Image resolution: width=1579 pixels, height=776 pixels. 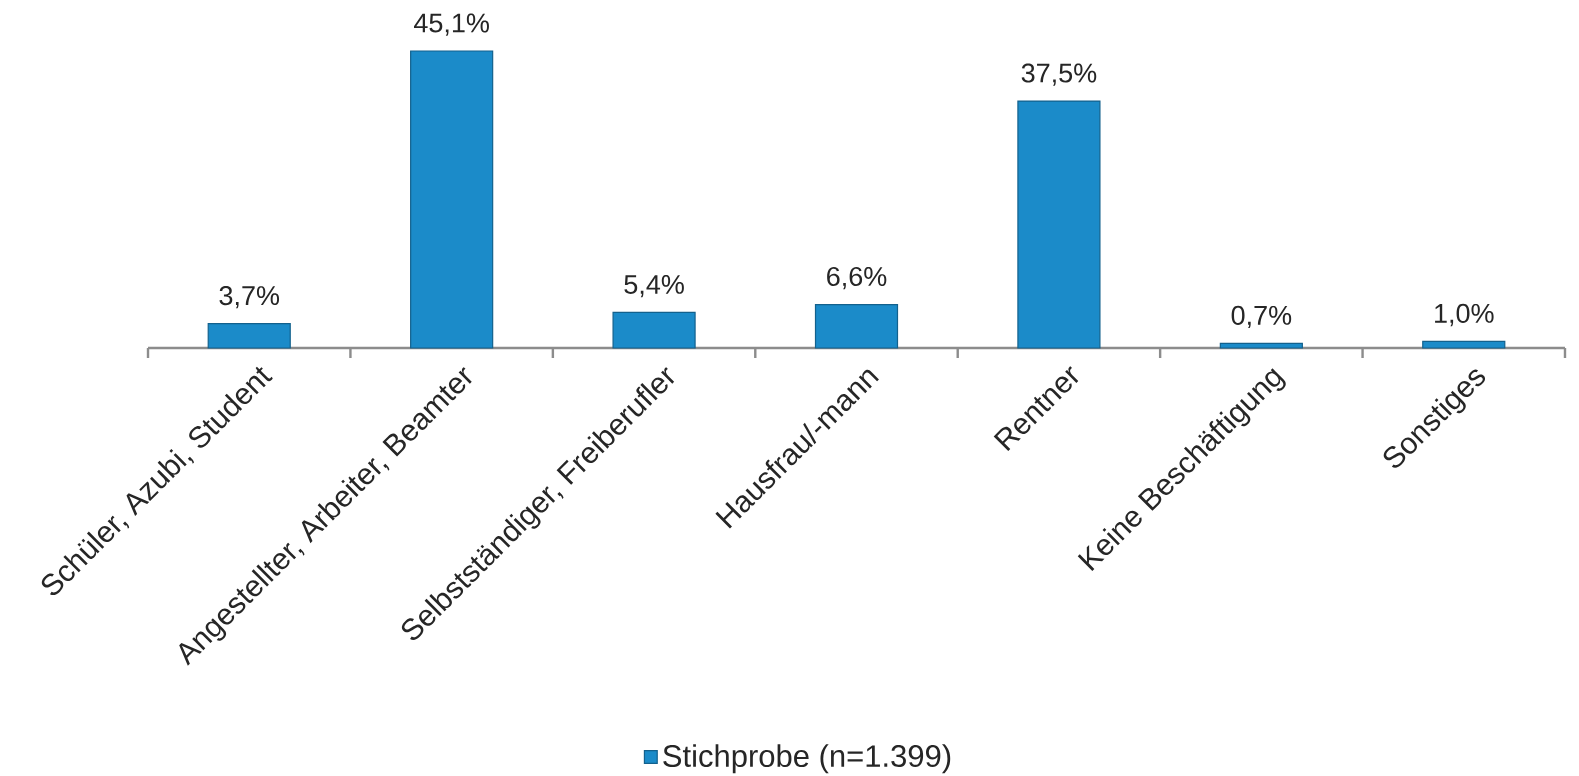 I want to click on data-label: 45,1%, so click(x=451, y=24).